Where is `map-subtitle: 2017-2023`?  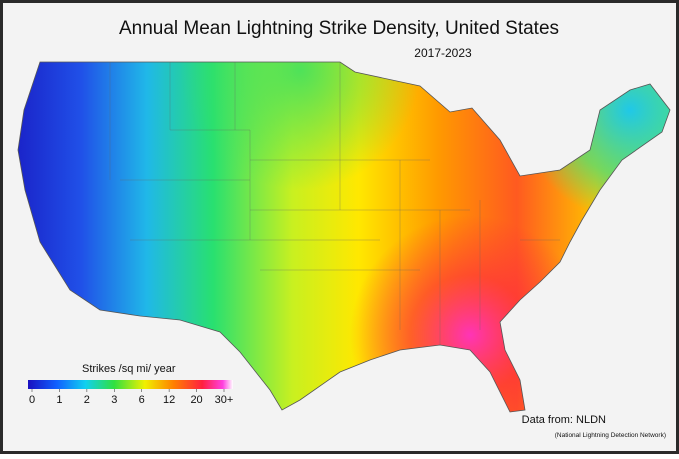
map-subtitle: 2017-2023 is located at coordinates (443, 53).